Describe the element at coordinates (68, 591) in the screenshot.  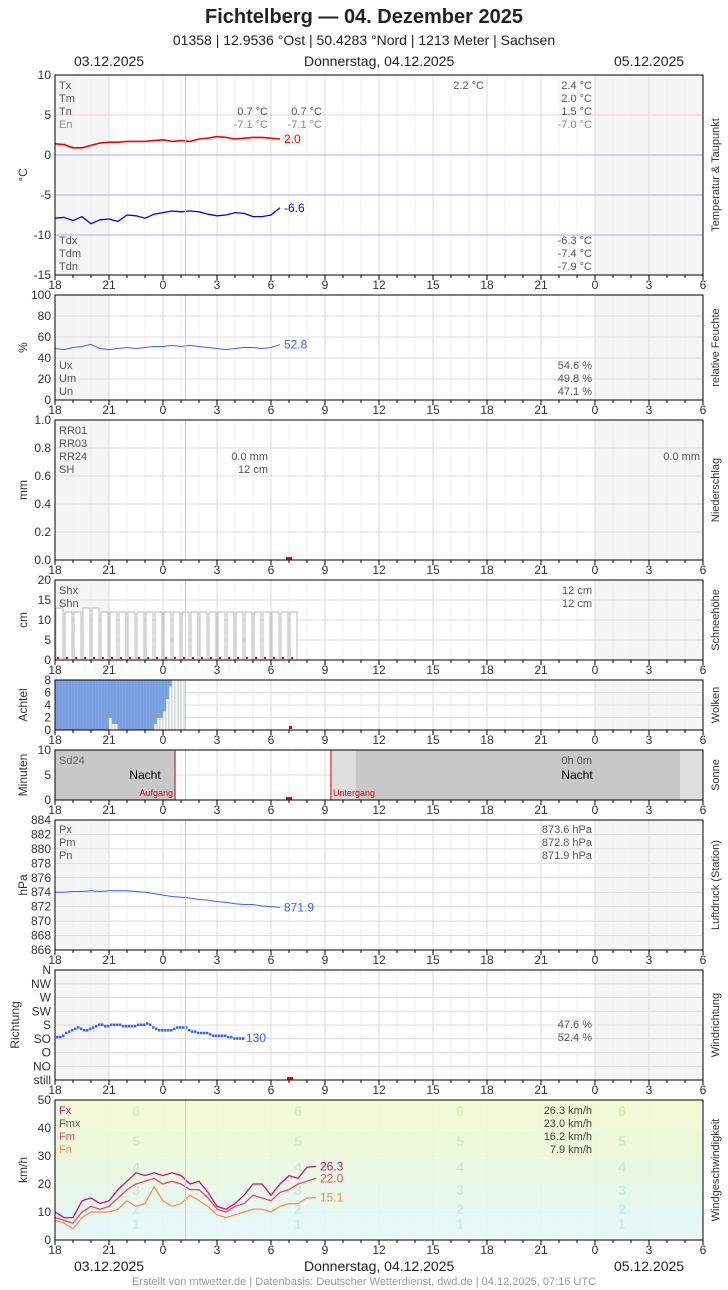
I see `stat-label: Shx` at that location.